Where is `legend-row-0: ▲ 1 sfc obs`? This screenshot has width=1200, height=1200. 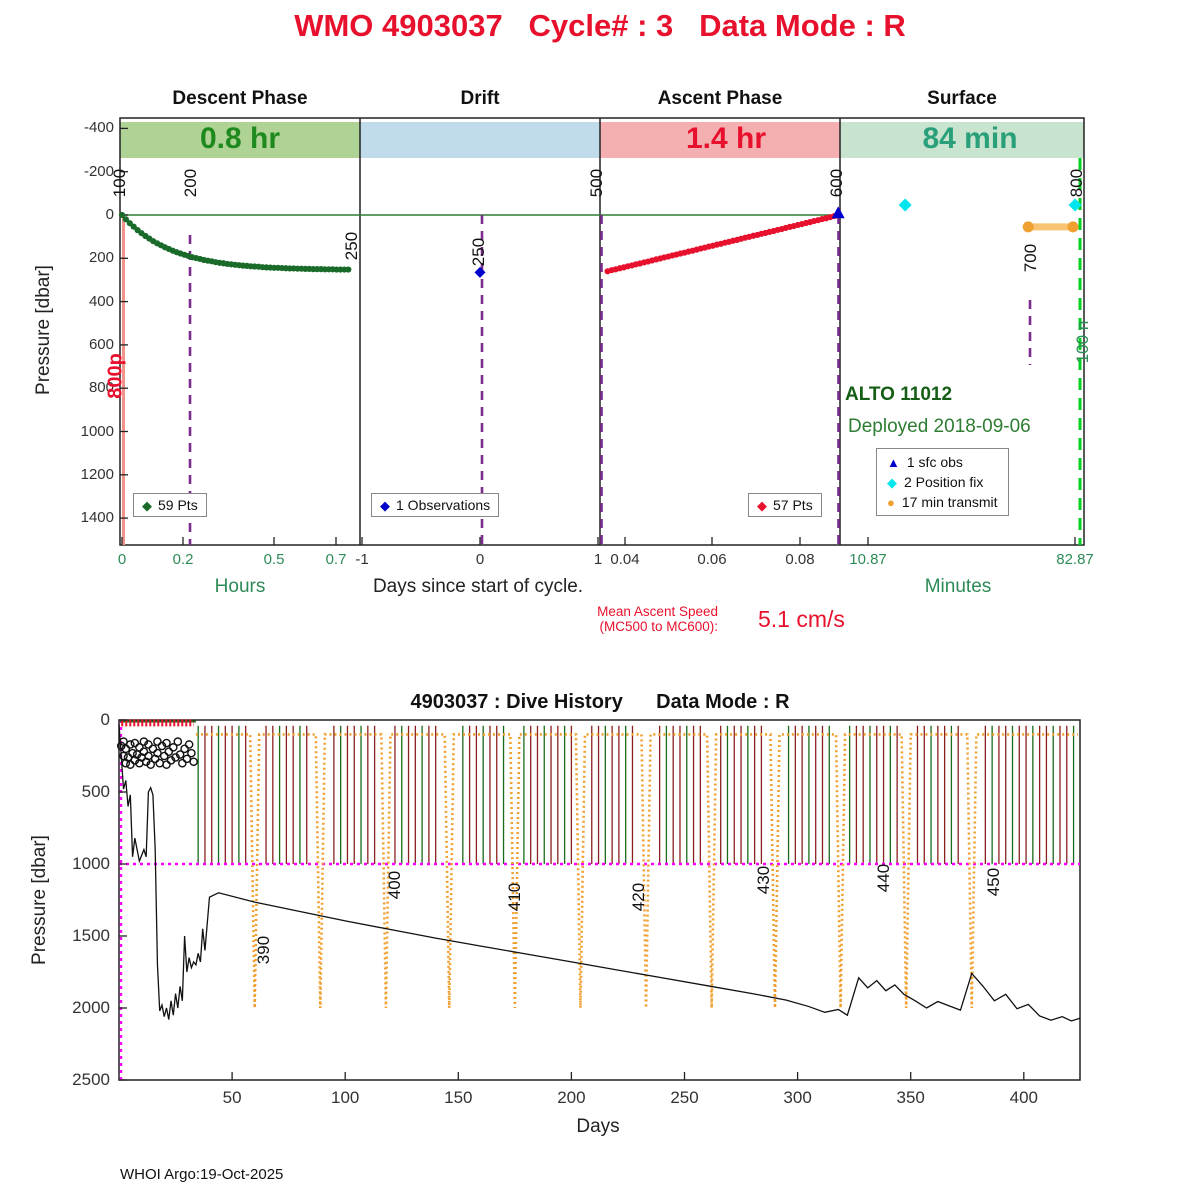
legend-row-0: ▲ 1 sfc obs is located at coordinates (942, 462).